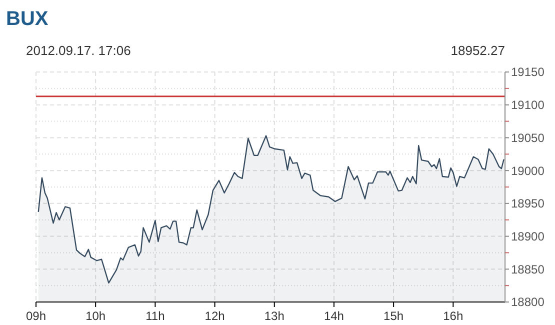 The image size is (555, 325). What do you see at coordinates (27, 19) in the screenshot?
I see `chart-title: BUX` at bounding box center [27, 19].